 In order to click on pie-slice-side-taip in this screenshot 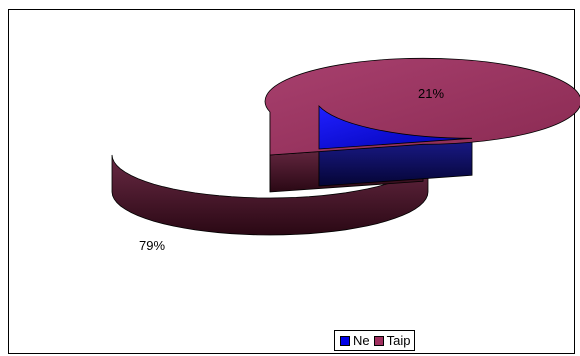, I will do `click(270, 195)`.